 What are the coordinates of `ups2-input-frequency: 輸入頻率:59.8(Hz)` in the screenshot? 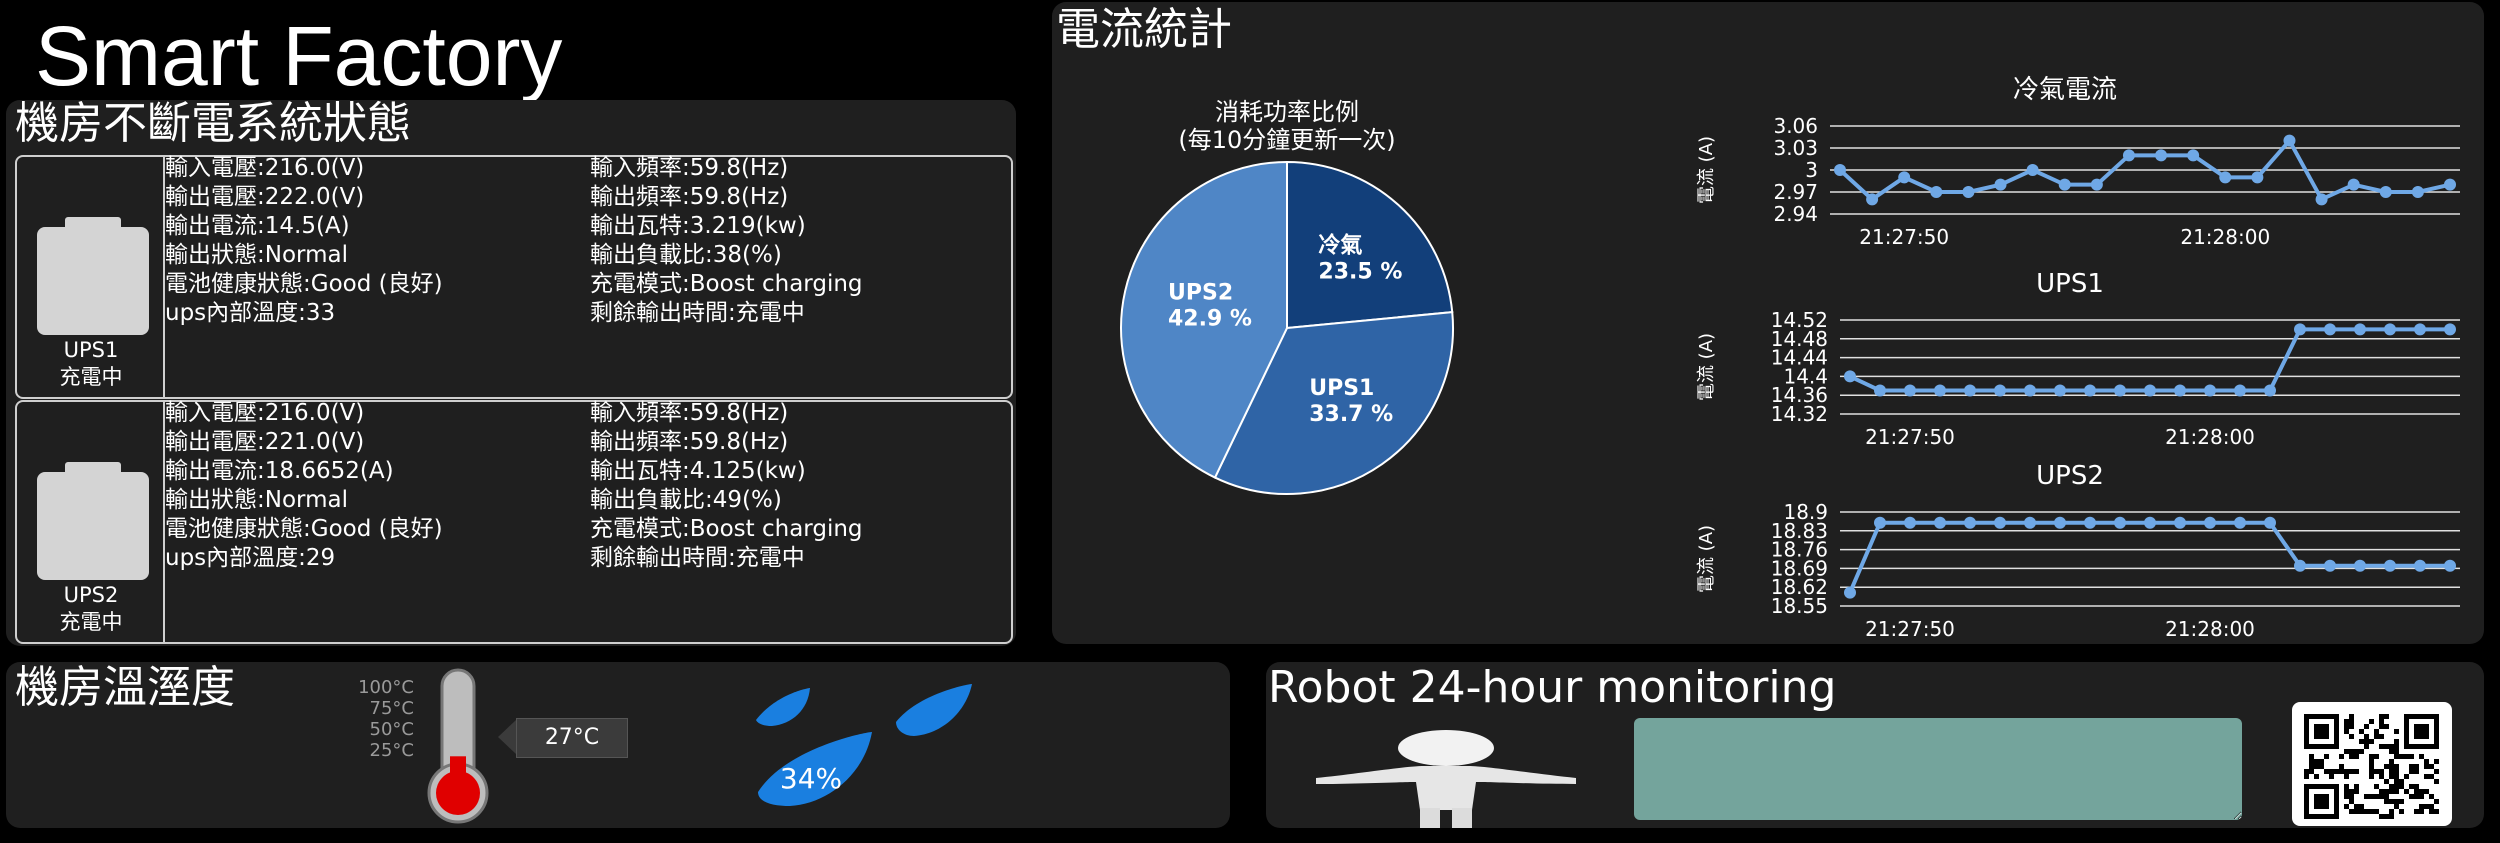 It's located at (689, 413).